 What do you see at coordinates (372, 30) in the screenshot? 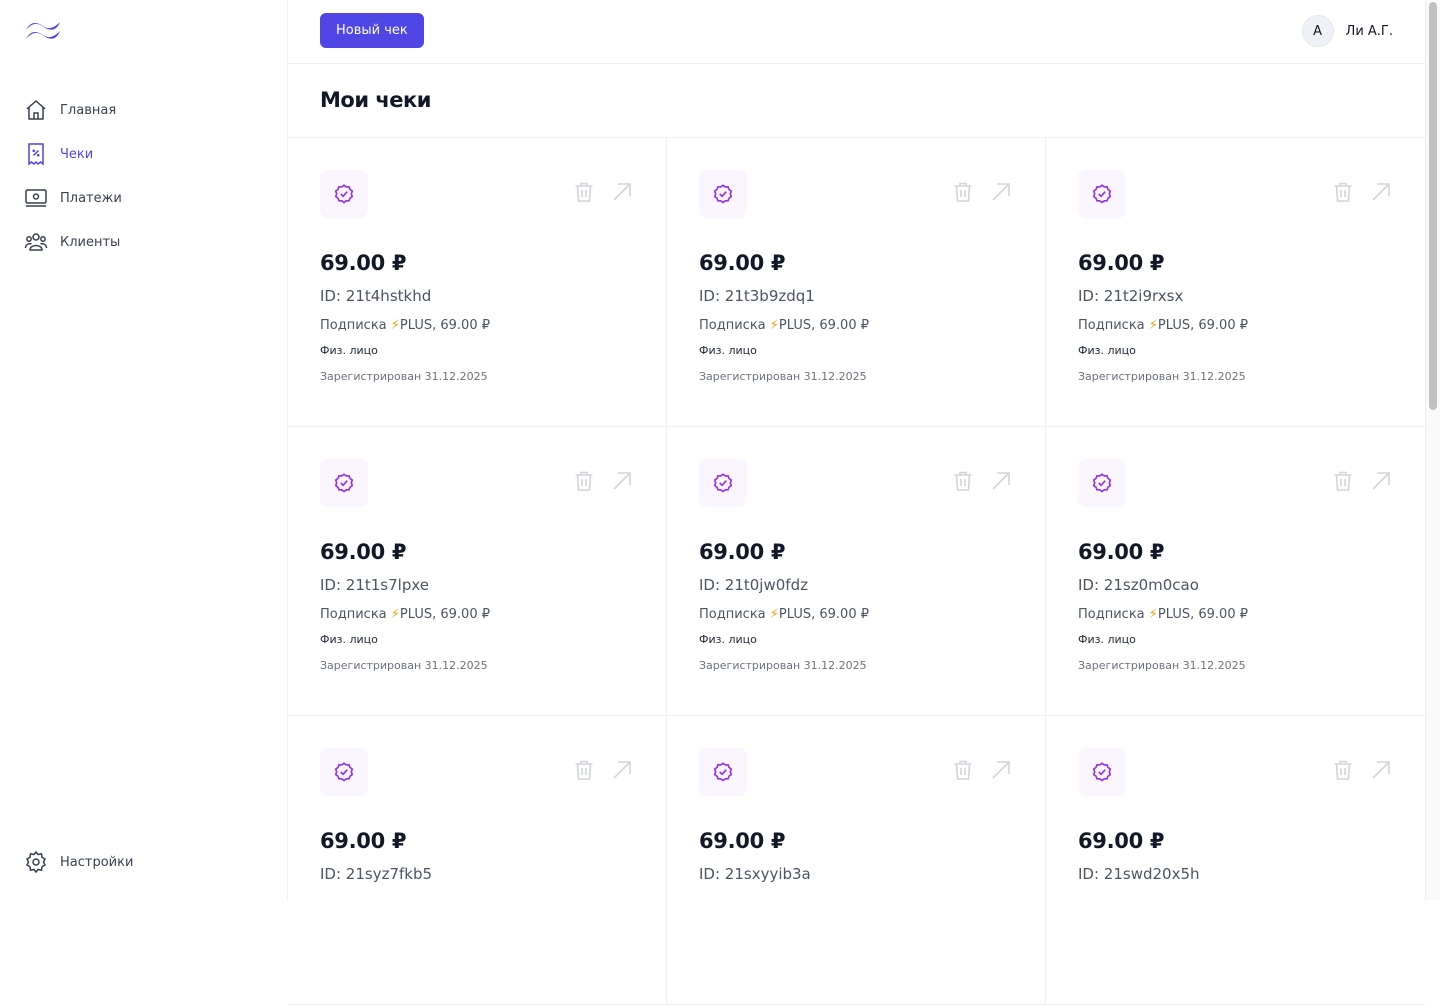
I see `new-receipt-button: Новый чек` at bounding box center [372, 30].